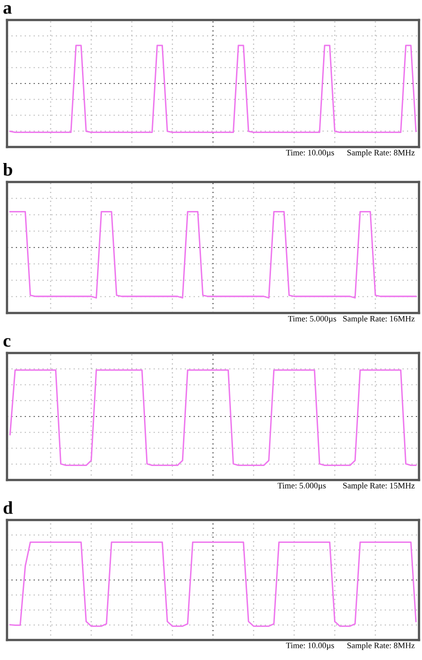  Describe the element at coordinates (7, 9) in the screenshot. I see `chart-title: a` at that location.